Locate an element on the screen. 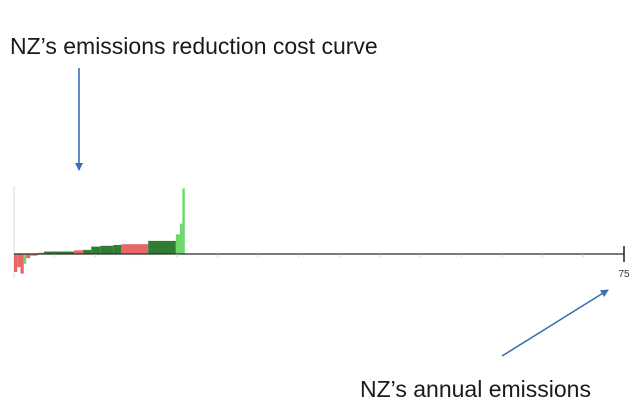 The image size is (640, 416). bottom-annotation: NZ’s annual emissions is located at coordinates (475, 389).